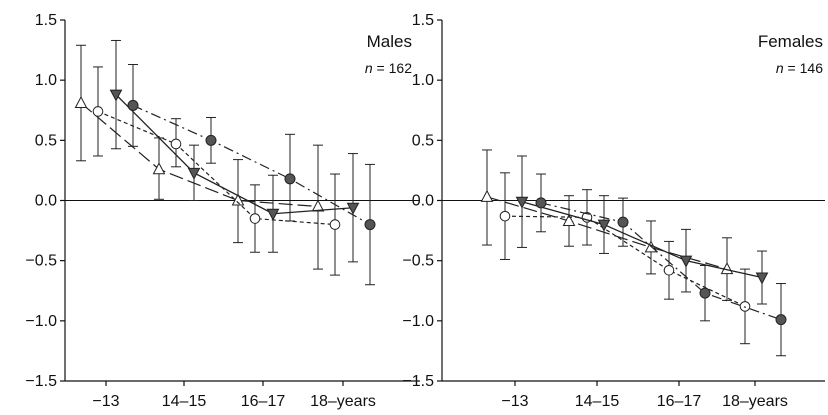  What do you see at coordinates (388, 68) in the screenshot?
I see `sample-size-label: n = 162` at bounding box center [388, 68].